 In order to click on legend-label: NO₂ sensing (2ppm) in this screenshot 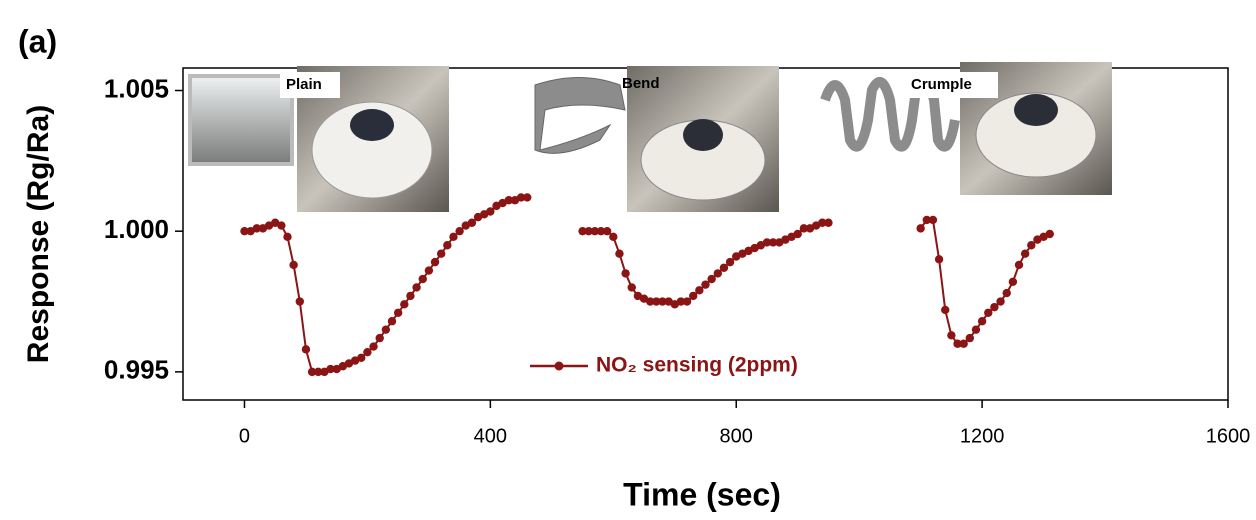, I will do `click(697, 365)`.